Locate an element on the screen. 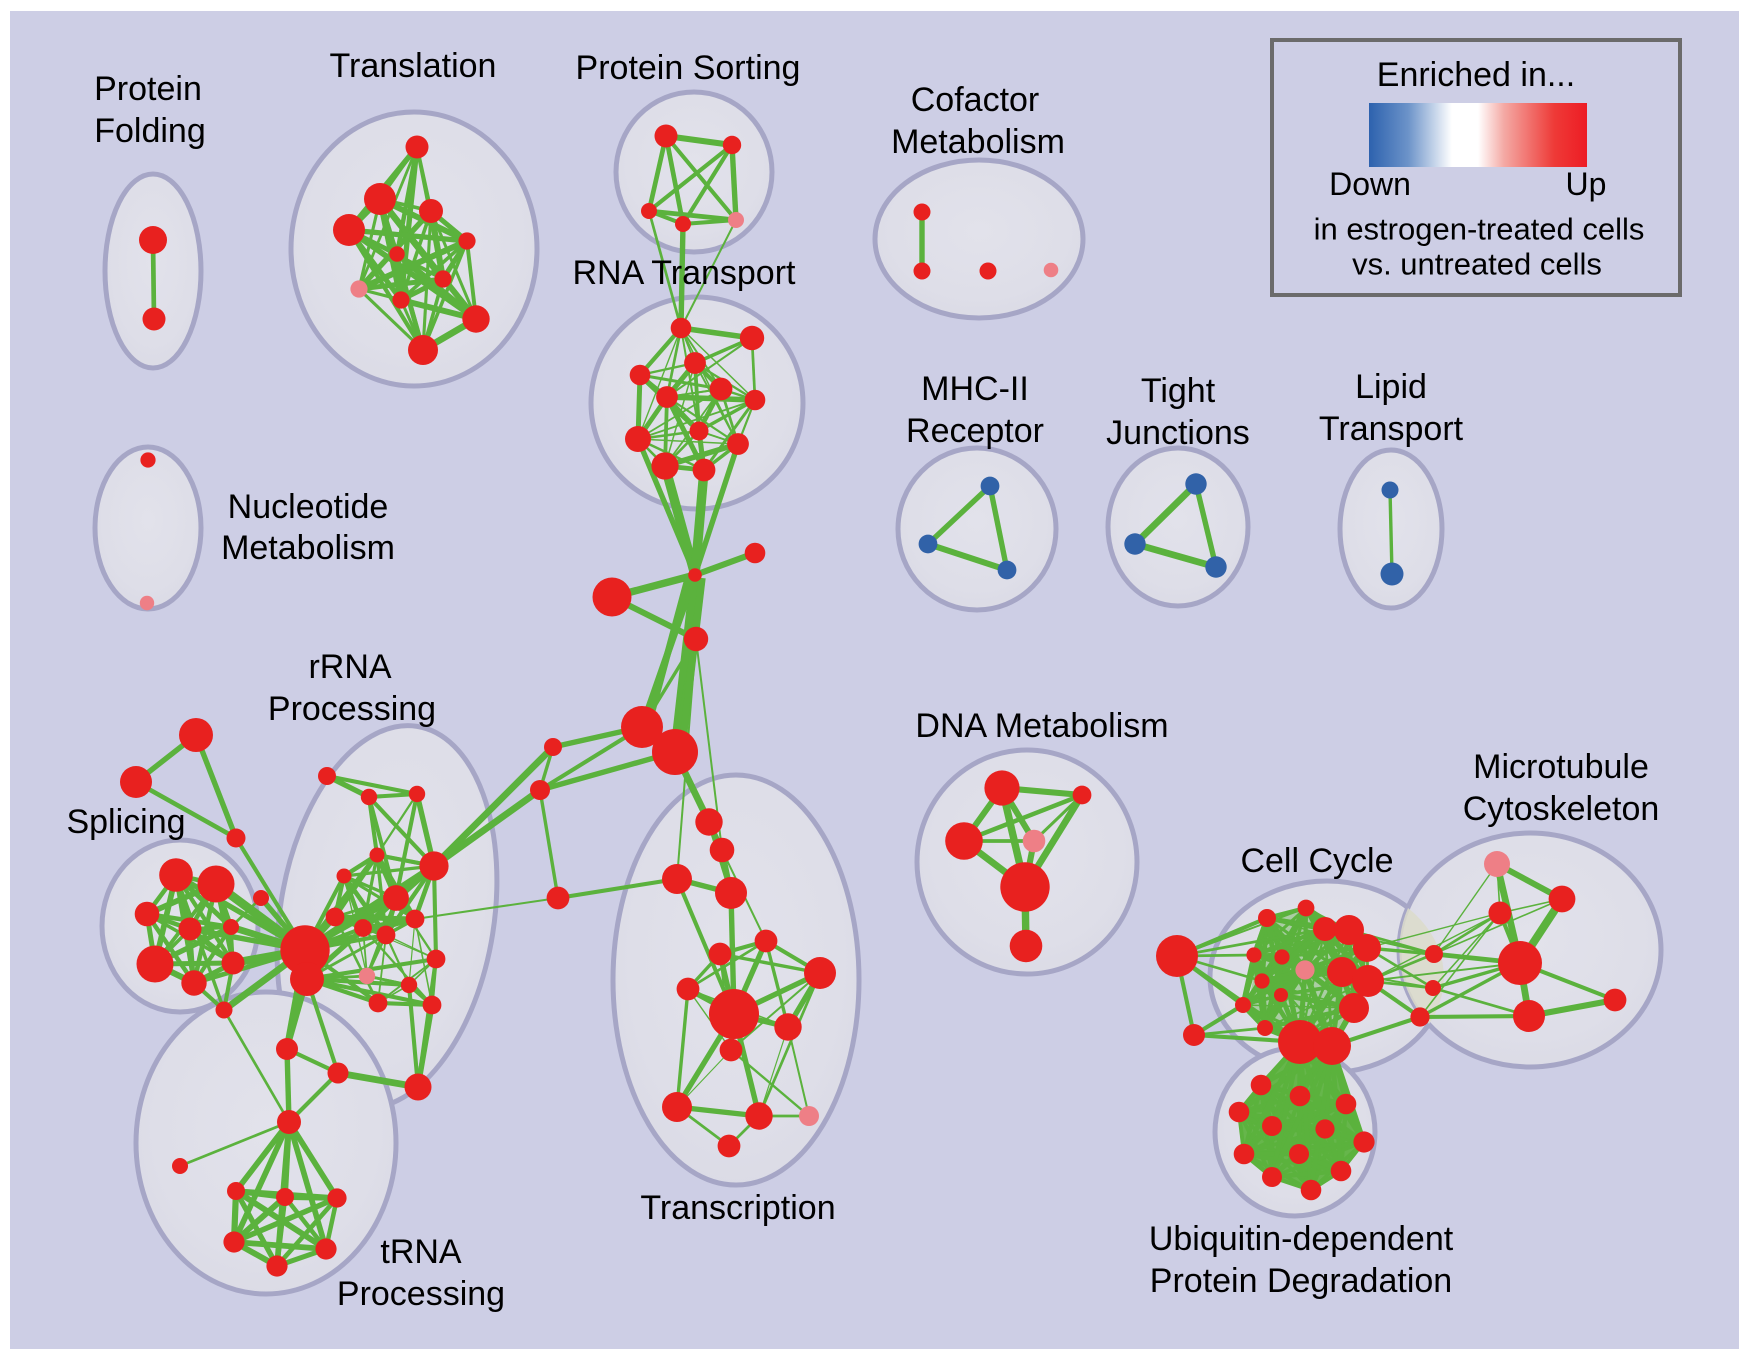 The height and width of the screenshot is (1360, 1750). svg-text: Nucleotide is located at coordinates (308, 507).